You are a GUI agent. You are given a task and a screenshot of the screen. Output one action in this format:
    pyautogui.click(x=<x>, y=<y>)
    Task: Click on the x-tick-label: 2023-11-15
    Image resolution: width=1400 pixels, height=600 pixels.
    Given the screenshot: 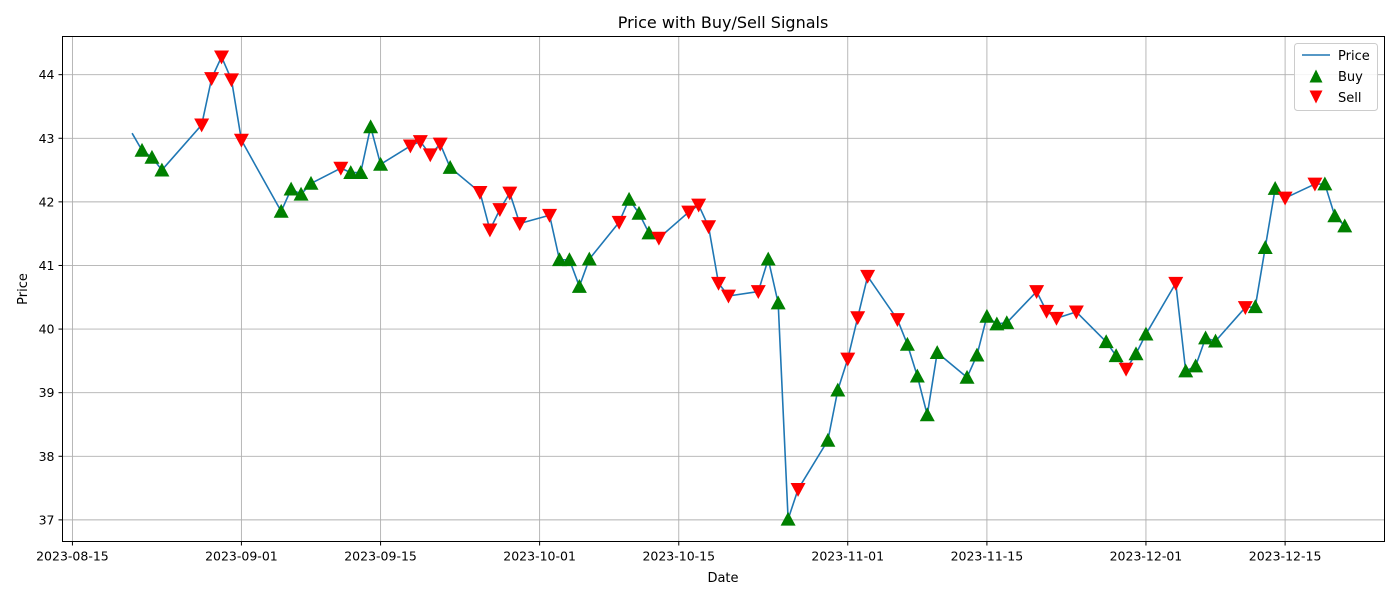 What is the action you would take?
    pyautogui.click(x=987, y=556)
    